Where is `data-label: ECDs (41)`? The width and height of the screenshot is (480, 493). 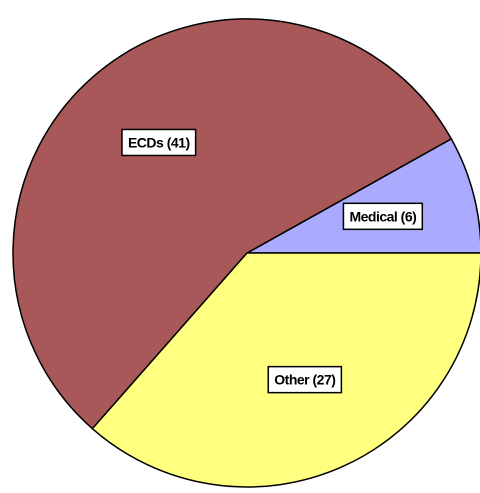
data-label: ECDs (41) is located at coordinates (159, 142).